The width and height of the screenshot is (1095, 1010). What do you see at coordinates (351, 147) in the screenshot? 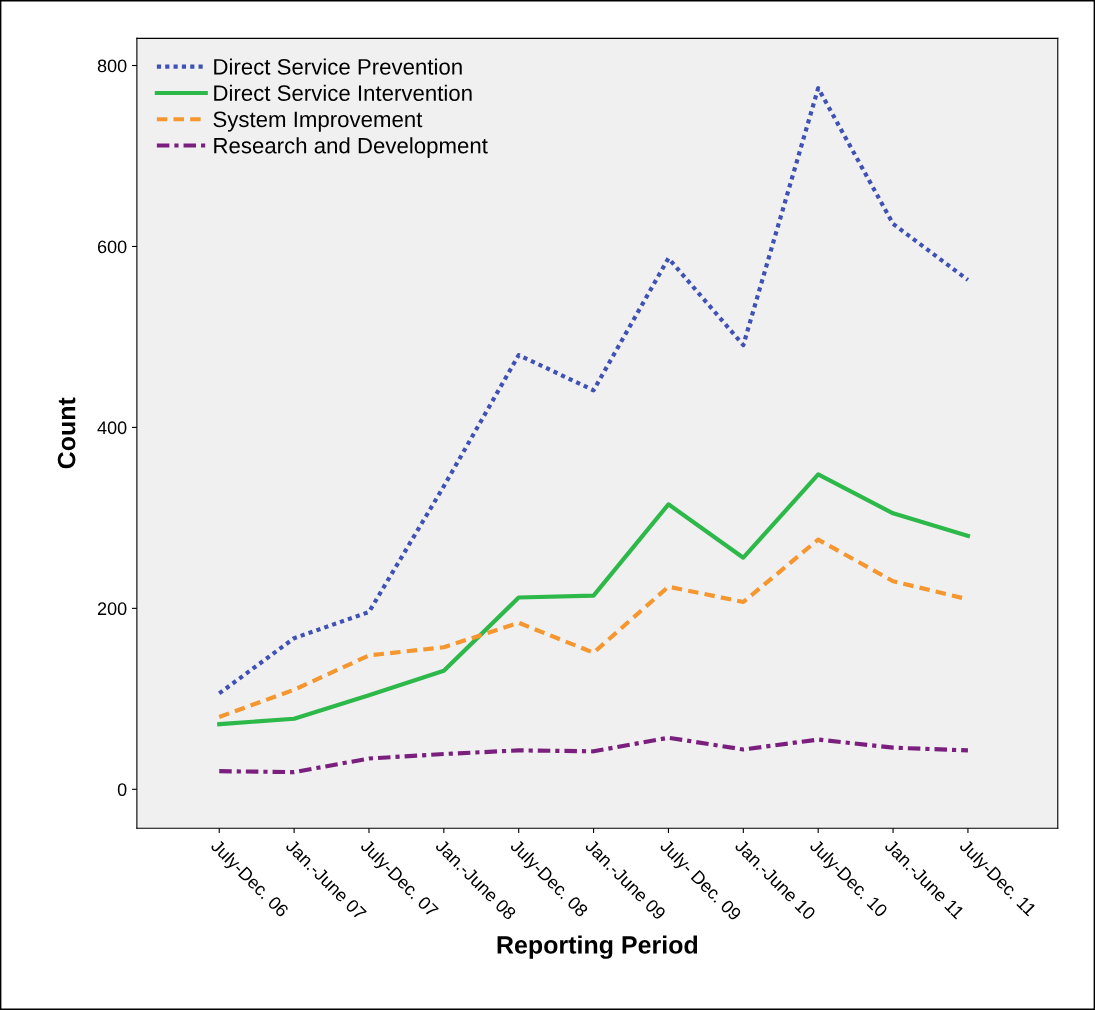
I see `legend-label: Research and Development` at bounding box center [351, 147].